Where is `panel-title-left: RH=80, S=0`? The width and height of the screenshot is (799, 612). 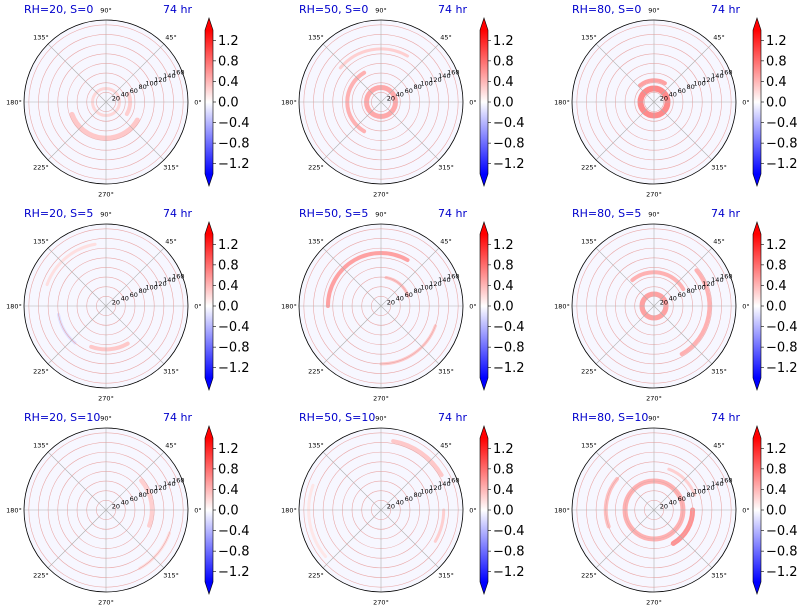
panel-title-left: RH=80, S=0 is located at coordinates (606, 9).